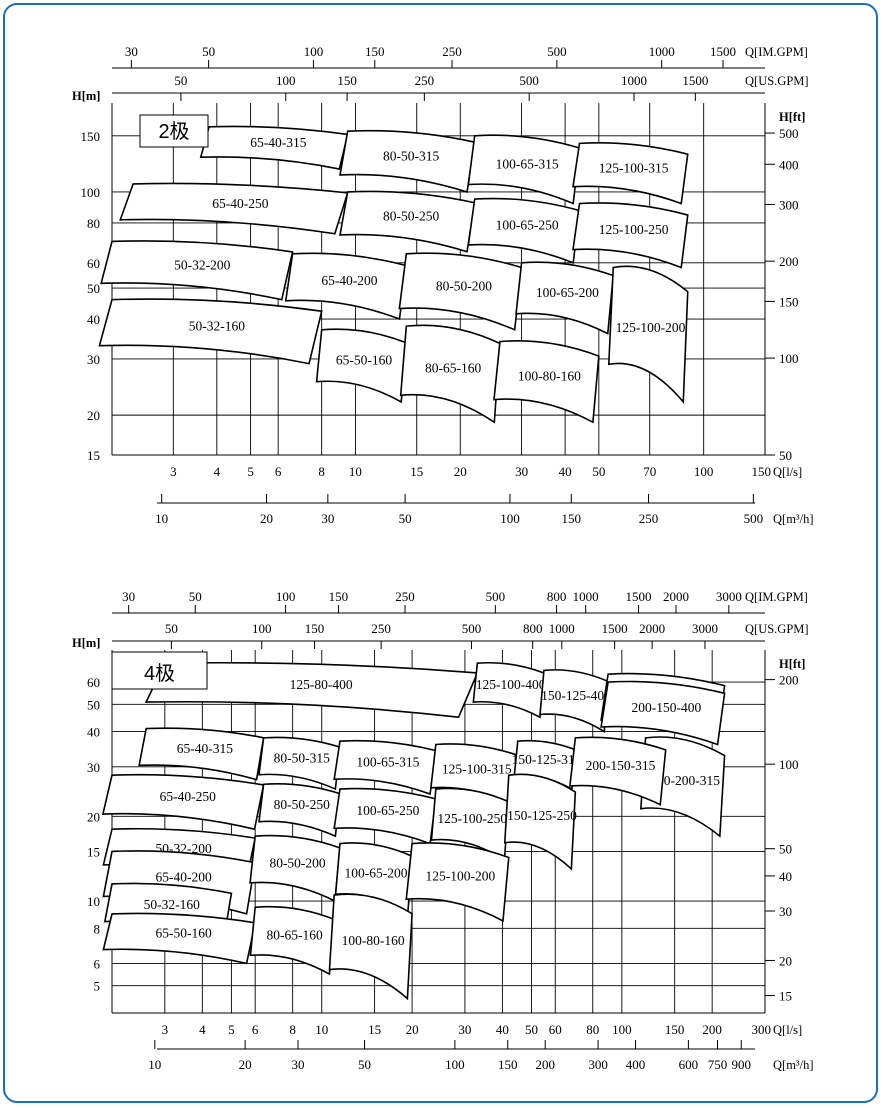 This screenshot has height=1108, width=883. What do you see at coordinates (477, 768) in the screenshot?
I see `zone-label: 125-100-315` at bounding box center [477, 768].